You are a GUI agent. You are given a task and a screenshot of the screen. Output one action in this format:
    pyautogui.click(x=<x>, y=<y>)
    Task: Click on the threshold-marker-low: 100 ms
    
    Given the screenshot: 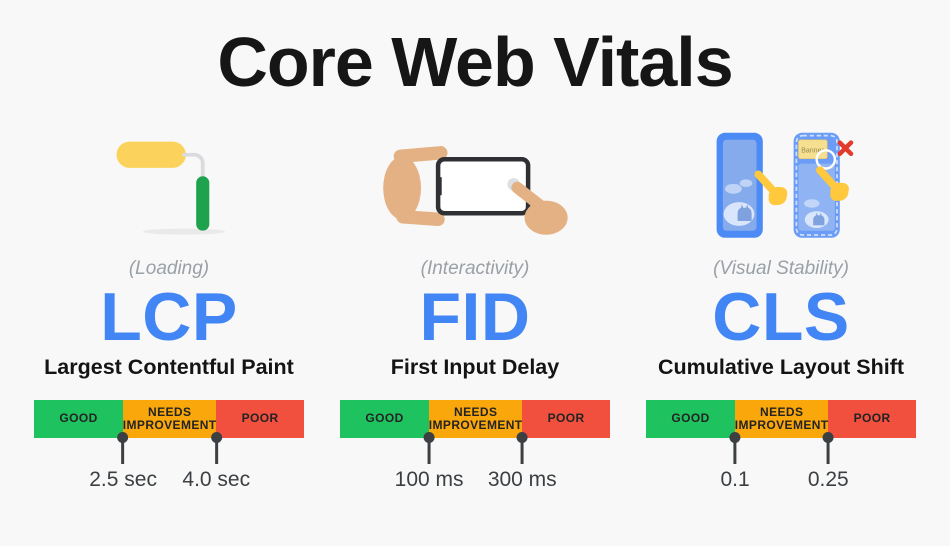 What is the action you would take?
    pyautogui.click(x=429, y=462)
    